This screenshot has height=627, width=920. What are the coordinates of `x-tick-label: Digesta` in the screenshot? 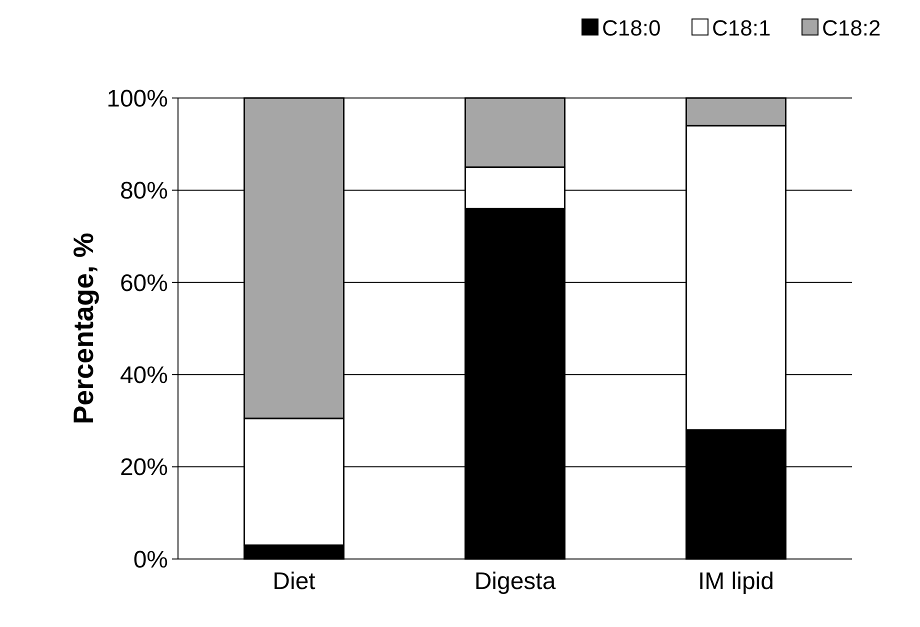 It's located at (515, 581).